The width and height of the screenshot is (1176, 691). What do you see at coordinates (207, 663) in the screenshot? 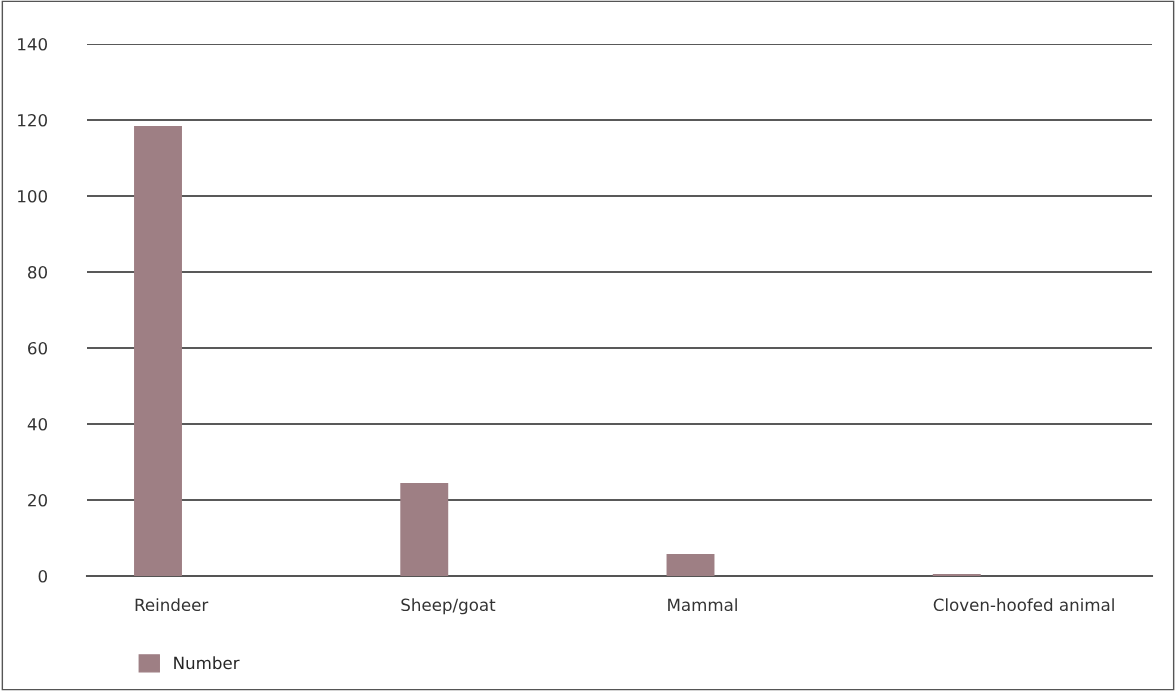
I see `legend-label: Number` at bounding box center [207, 663].